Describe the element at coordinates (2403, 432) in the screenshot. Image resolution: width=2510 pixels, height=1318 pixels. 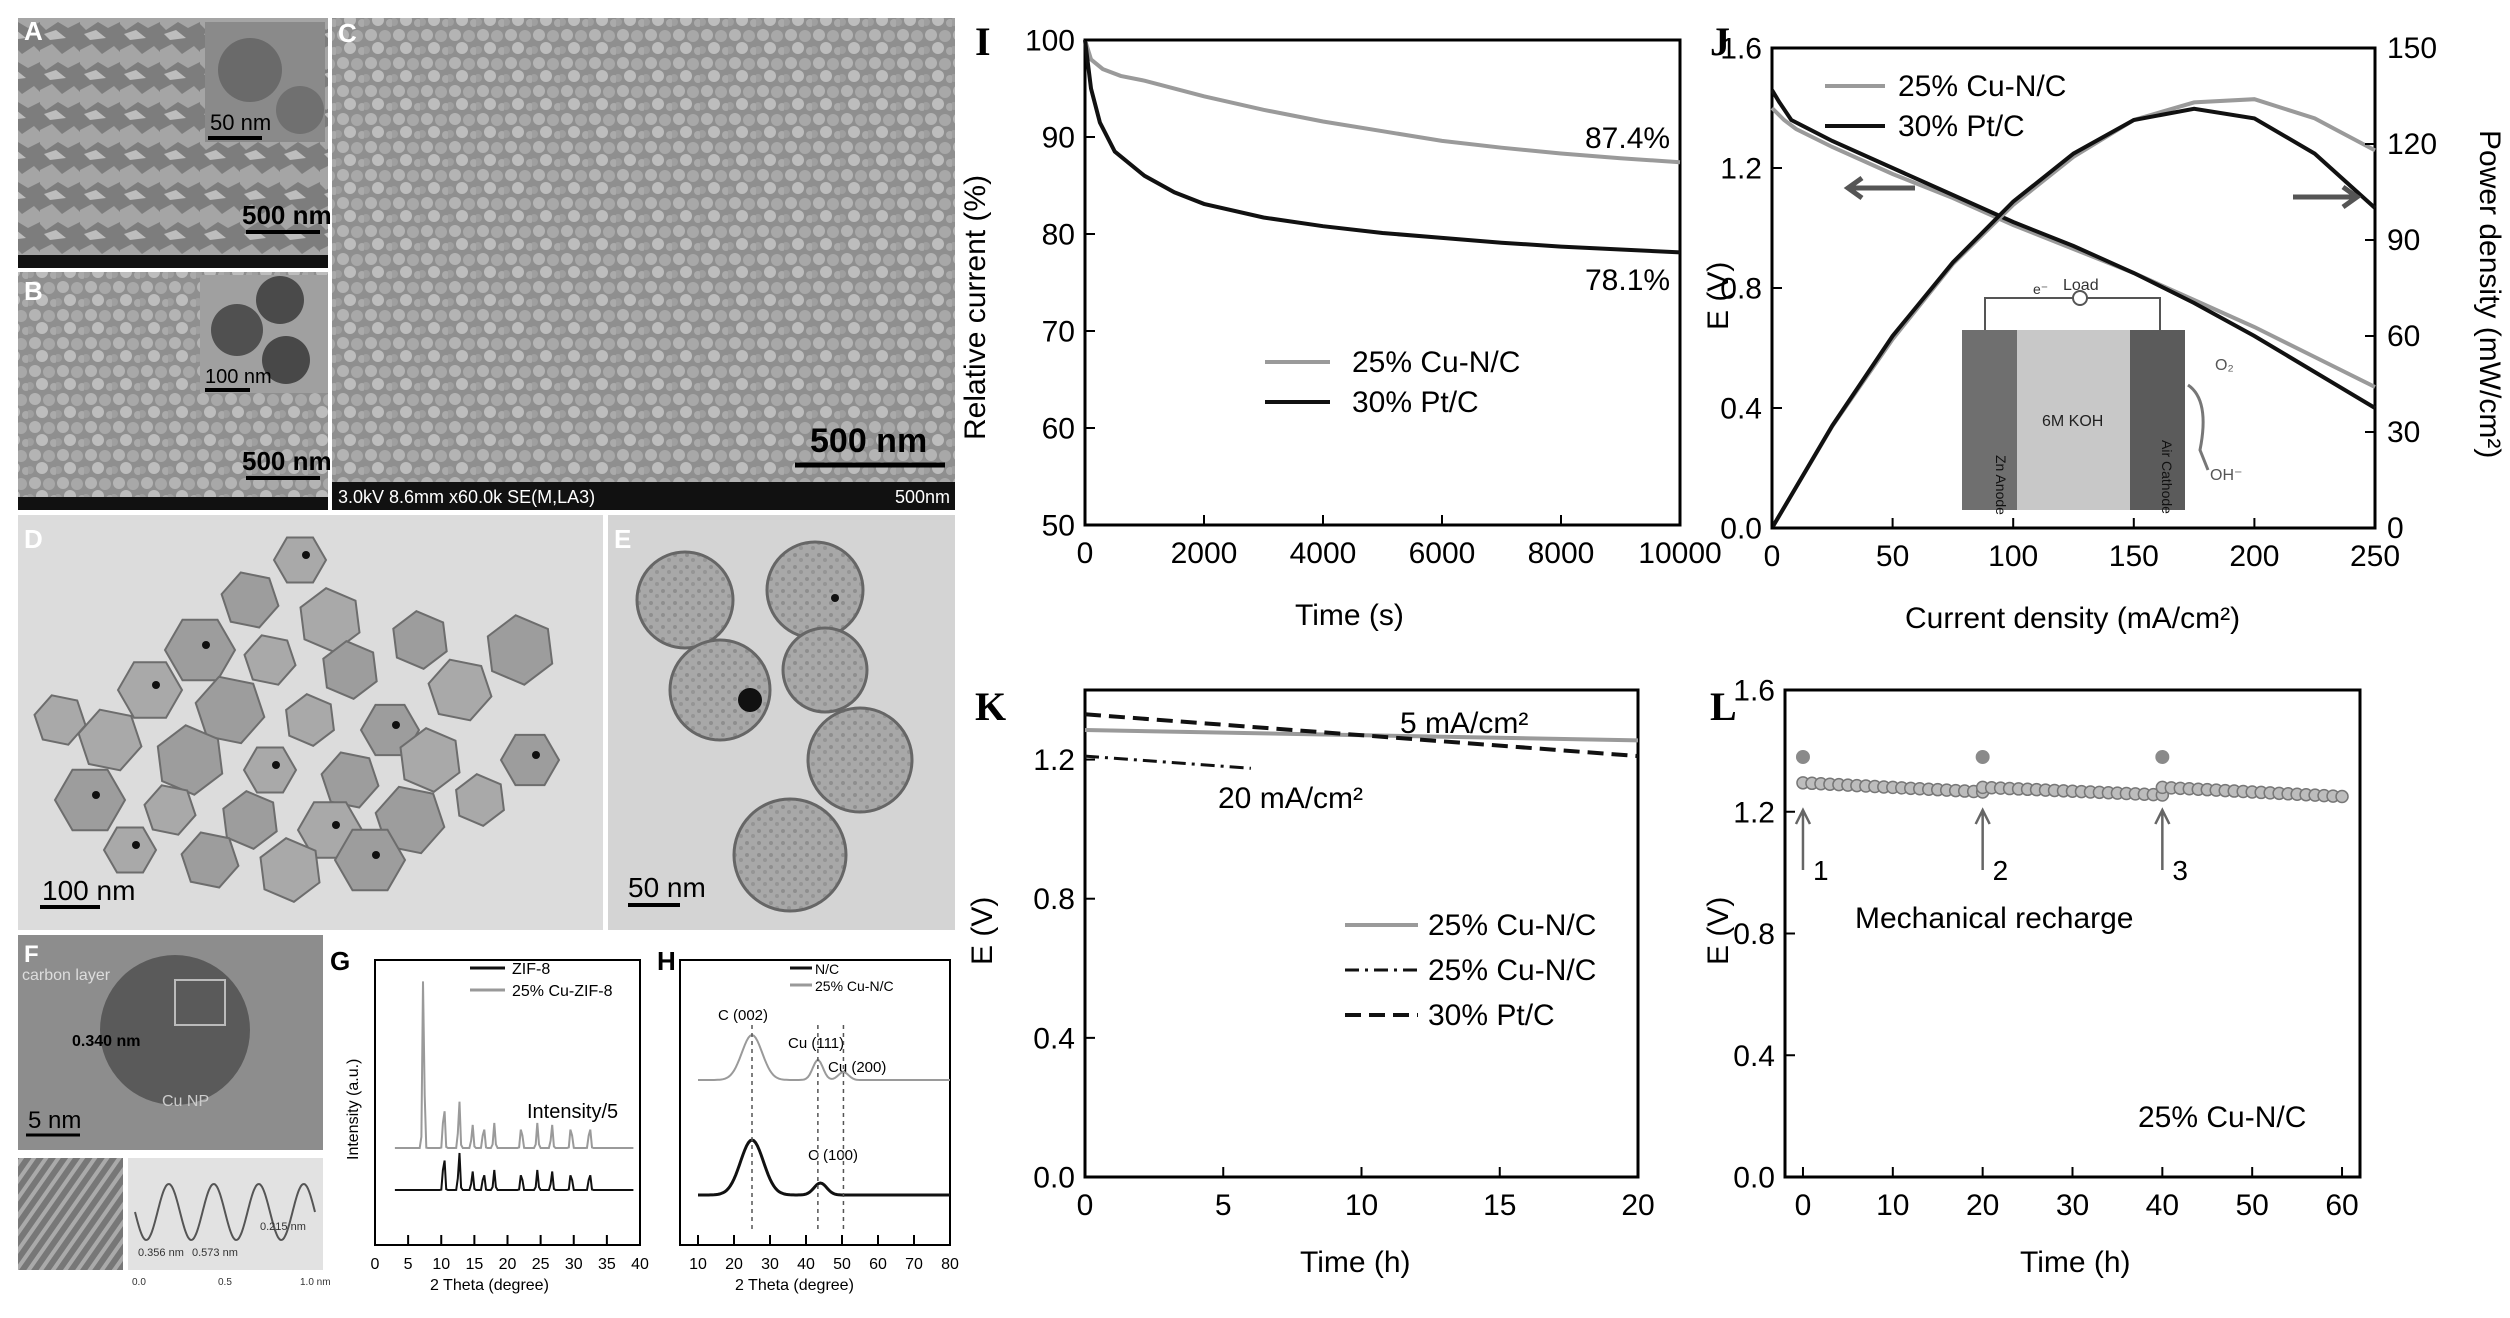
I see `y2-tick-label: 30` at that location.